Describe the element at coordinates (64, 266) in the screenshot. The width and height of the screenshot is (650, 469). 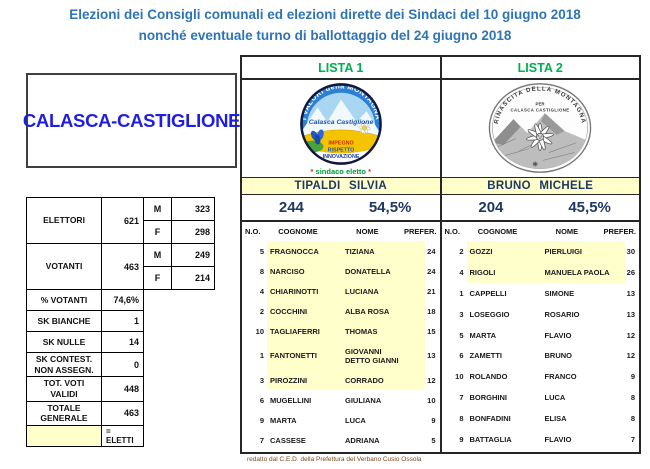
I see `stats-label: VOTANTI` at that location.